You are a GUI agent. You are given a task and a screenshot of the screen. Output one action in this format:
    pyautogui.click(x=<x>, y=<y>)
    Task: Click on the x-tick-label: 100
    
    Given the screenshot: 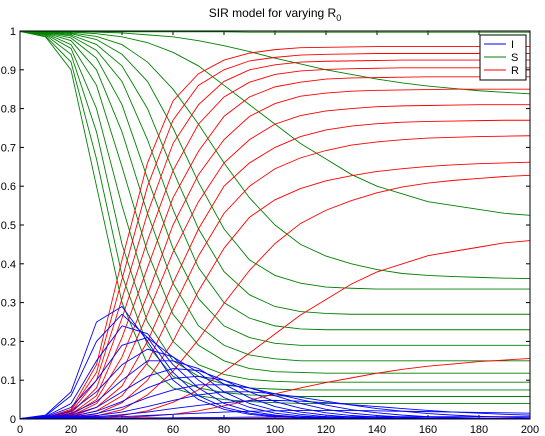 What is the action you would take?
    pyautogui.click(x=275, y=430)
    